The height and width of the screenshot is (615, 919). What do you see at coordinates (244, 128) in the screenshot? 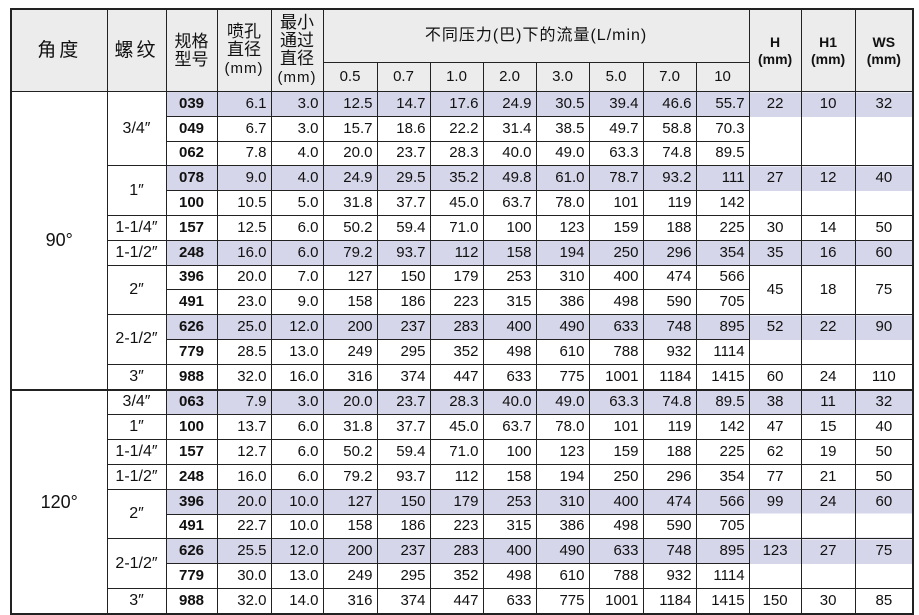
I see `orifice-cell: 6.7` at bounding box center [244, 128].